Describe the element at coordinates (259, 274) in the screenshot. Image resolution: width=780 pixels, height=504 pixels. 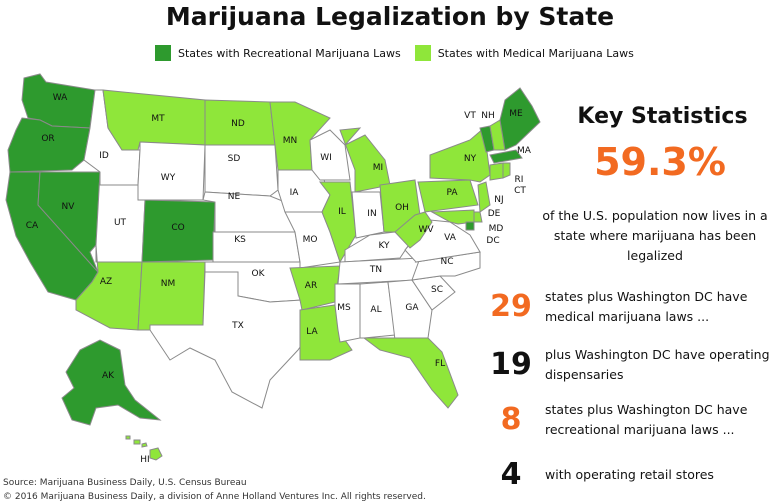
I see `state-label-ok: OK` at that location.